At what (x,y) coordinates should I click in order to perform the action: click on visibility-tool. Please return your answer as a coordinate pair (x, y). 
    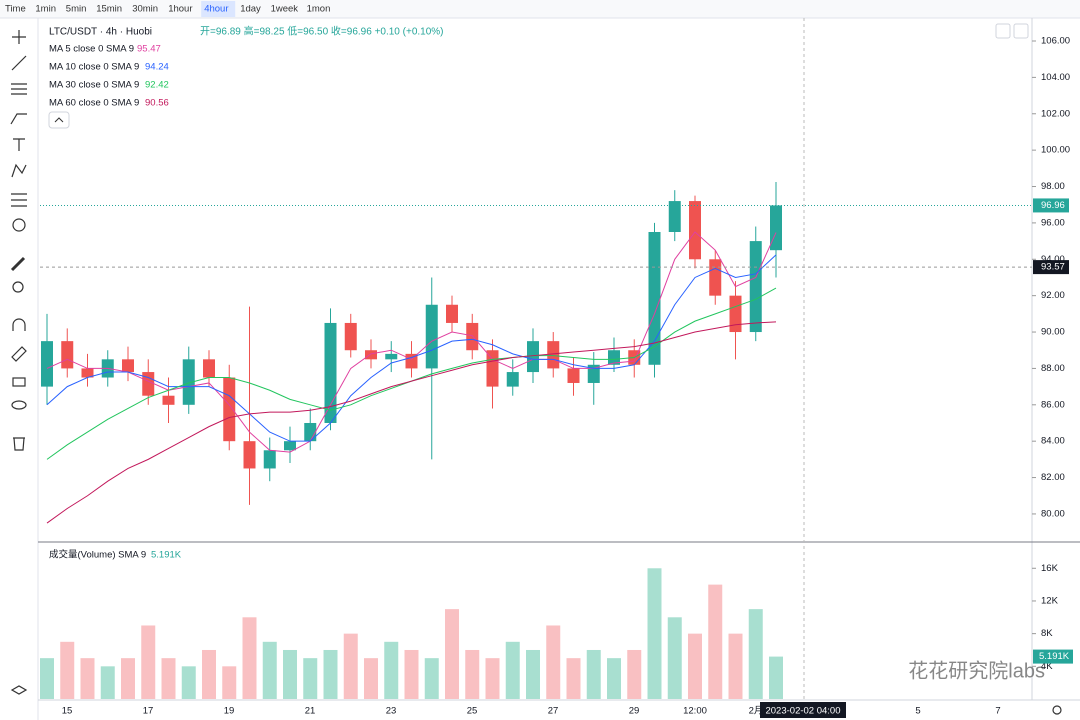
    Looking at the image, I should click on (19, 405).